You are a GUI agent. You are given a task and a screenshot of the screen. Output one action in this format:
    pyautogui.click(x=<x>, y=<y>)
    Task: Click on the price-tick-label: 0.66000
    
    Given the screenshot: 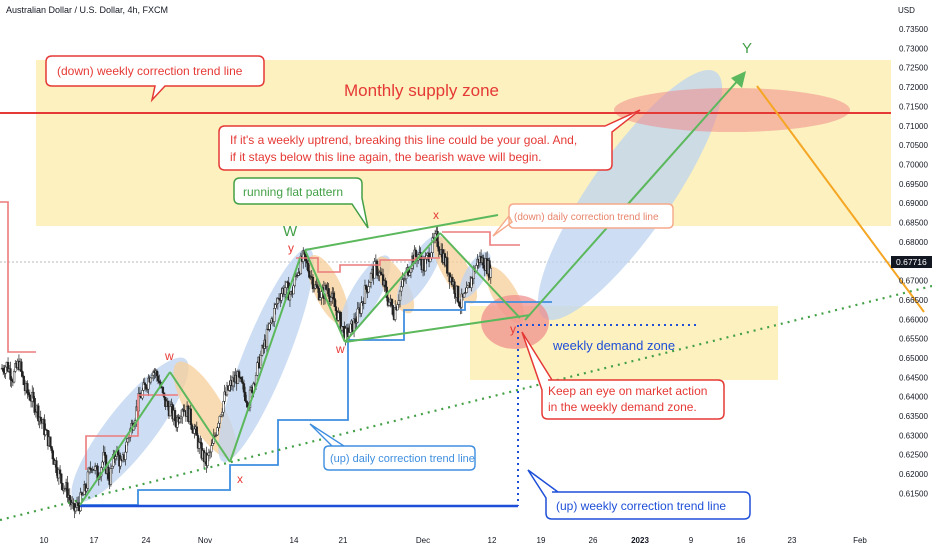 What is the action you would take?
    pyautogui.click(x=913, y=319)
    